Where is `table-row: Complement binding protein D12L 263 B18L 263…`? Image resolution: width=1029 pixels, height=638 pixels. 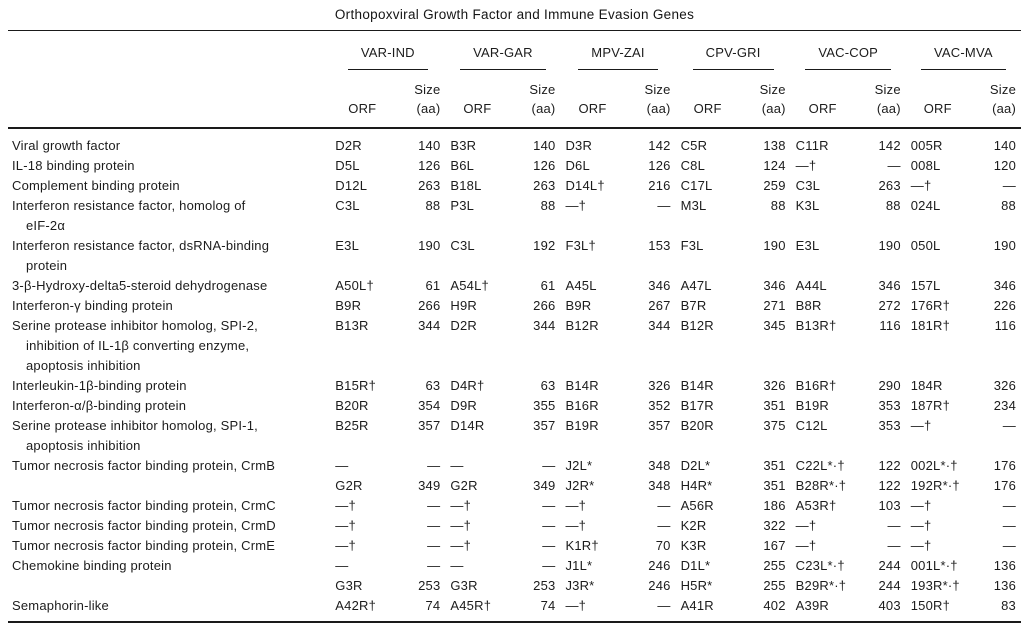 table-row: Complement binding protein D12L 263 B18L 263… is located at coordinates (514, 186).